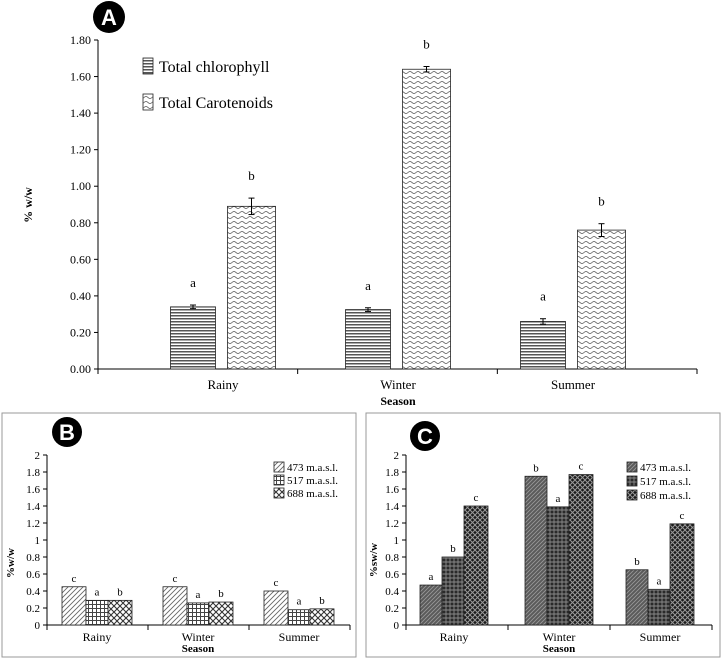 The image size is (722, 660). Describe the element at coordinates (601, 299) in the screenshot. I see `bar-a-s1-c2` at that location.